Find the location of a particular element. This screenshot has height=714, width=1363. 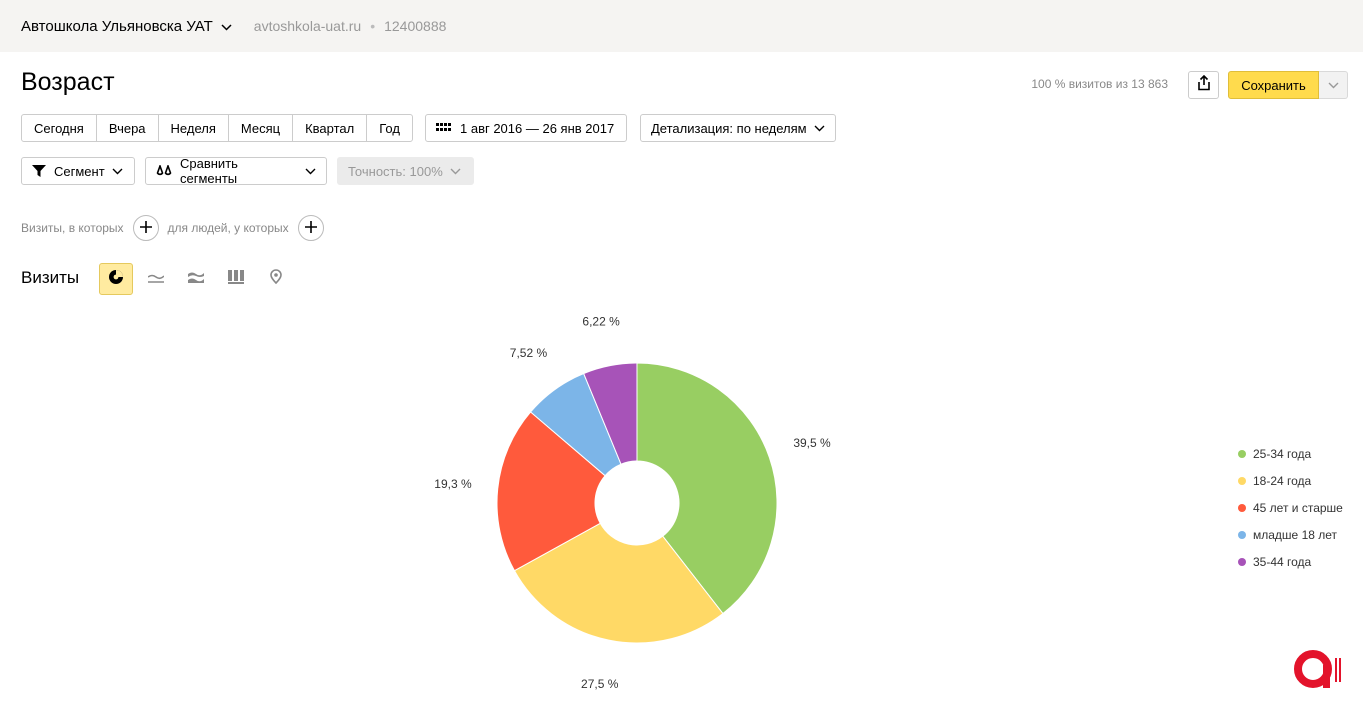

detail-label: Детализация: по неделям is located at coordinates (729, 128).